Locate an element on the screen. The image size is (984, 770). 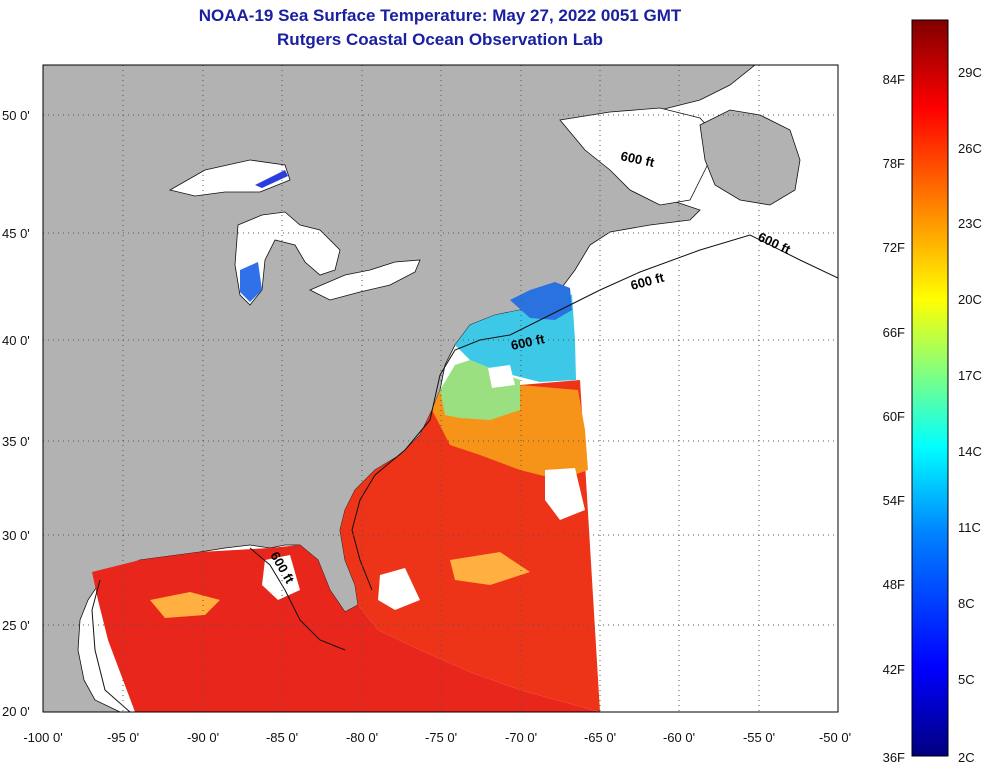
lon-tick: -90 0' is located at coordinates (203, 737).